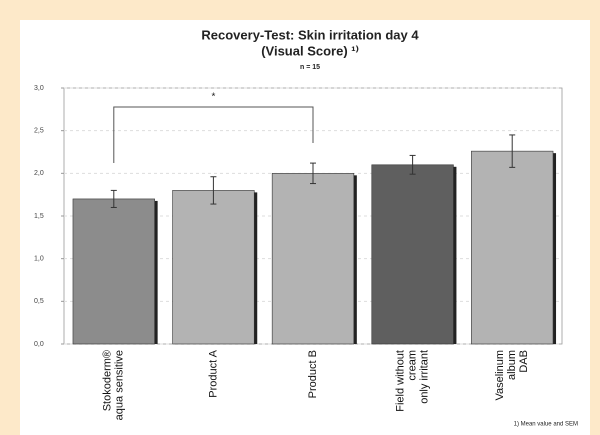  What do you see at coordinates (512, 365) in the screenshot?
I see `x-tick-label: album` at bounding box center [512, 365].